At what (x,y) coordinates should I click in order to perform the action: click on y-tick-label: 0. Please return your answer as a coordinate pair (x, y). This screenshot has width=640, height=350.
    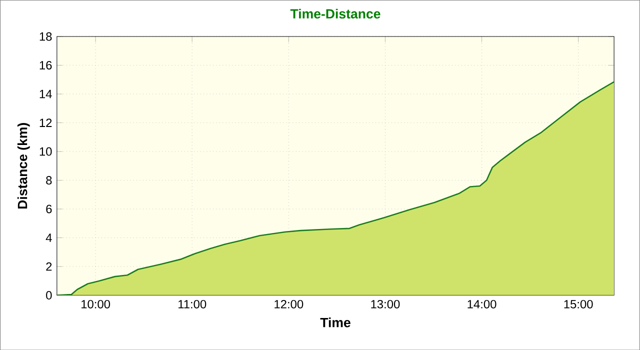
    Looking at the image, I should click on (49, 295).